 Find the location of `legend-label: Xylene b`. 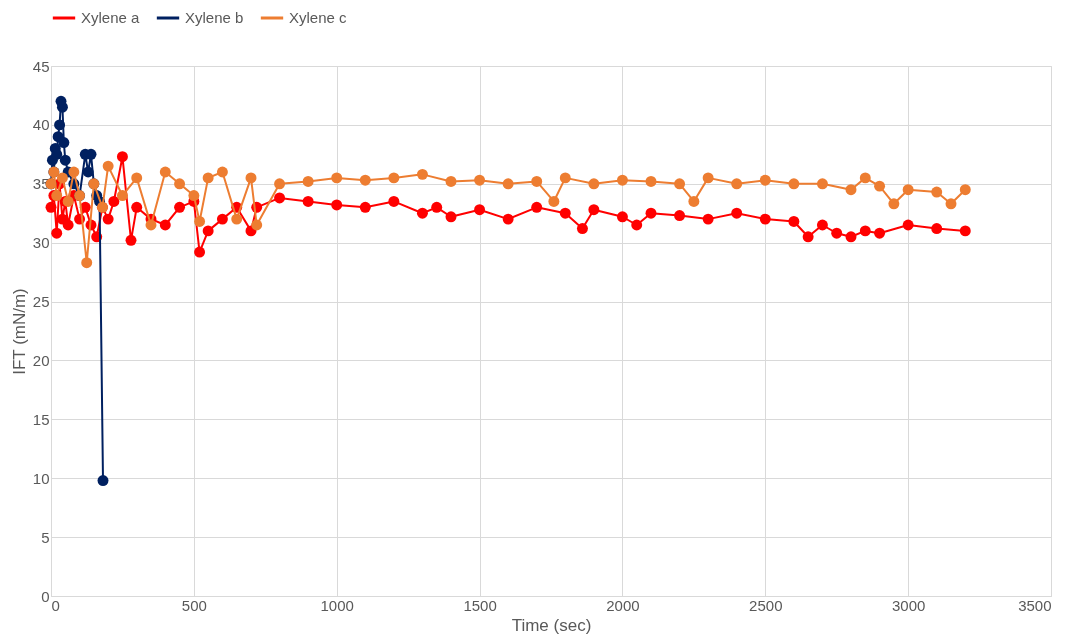

legend-label: Xylene b is located at coordinates (214, 17).